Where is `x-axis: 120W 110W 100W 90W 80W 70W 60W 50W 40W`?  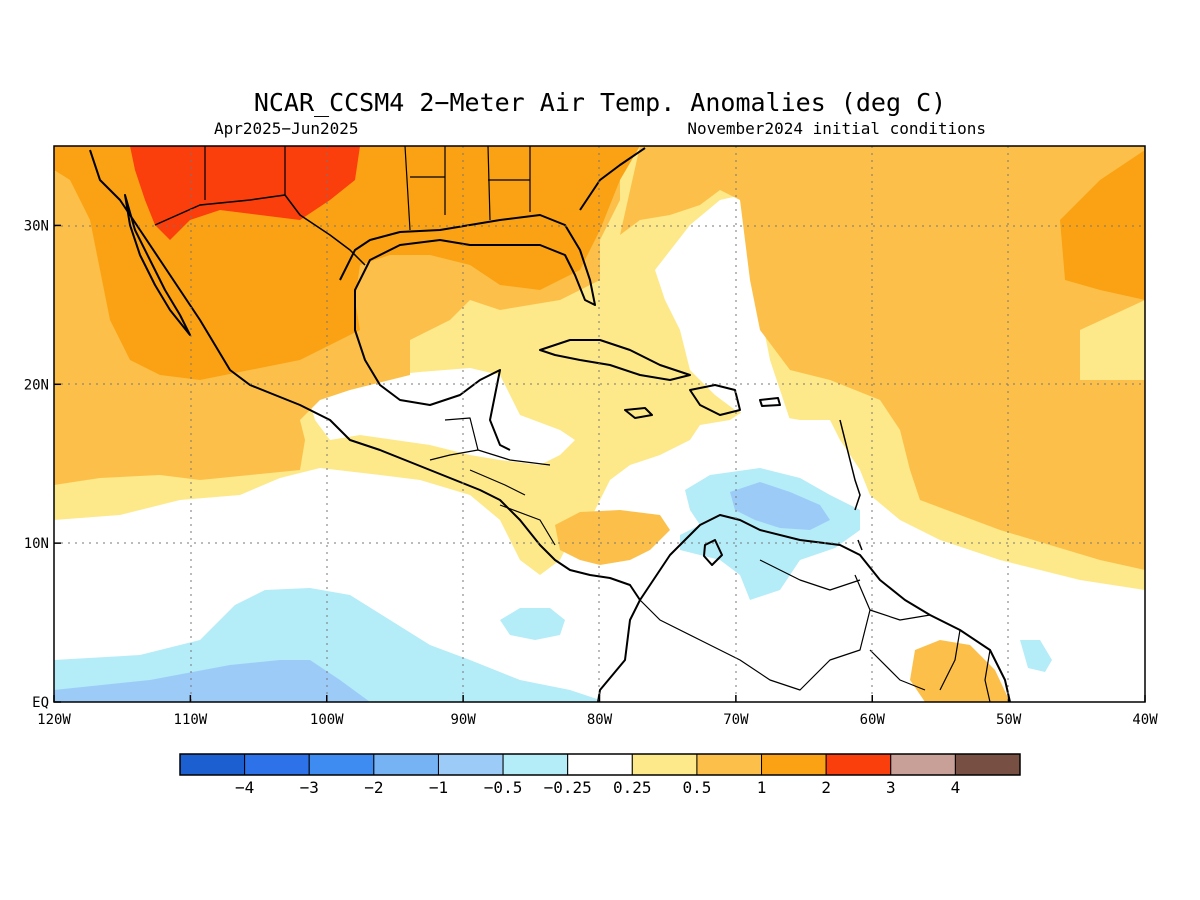
x-axis: 120W 110W 100W 90W 80W 70W 60W 50W 40W is located at coordinates (597, 711).